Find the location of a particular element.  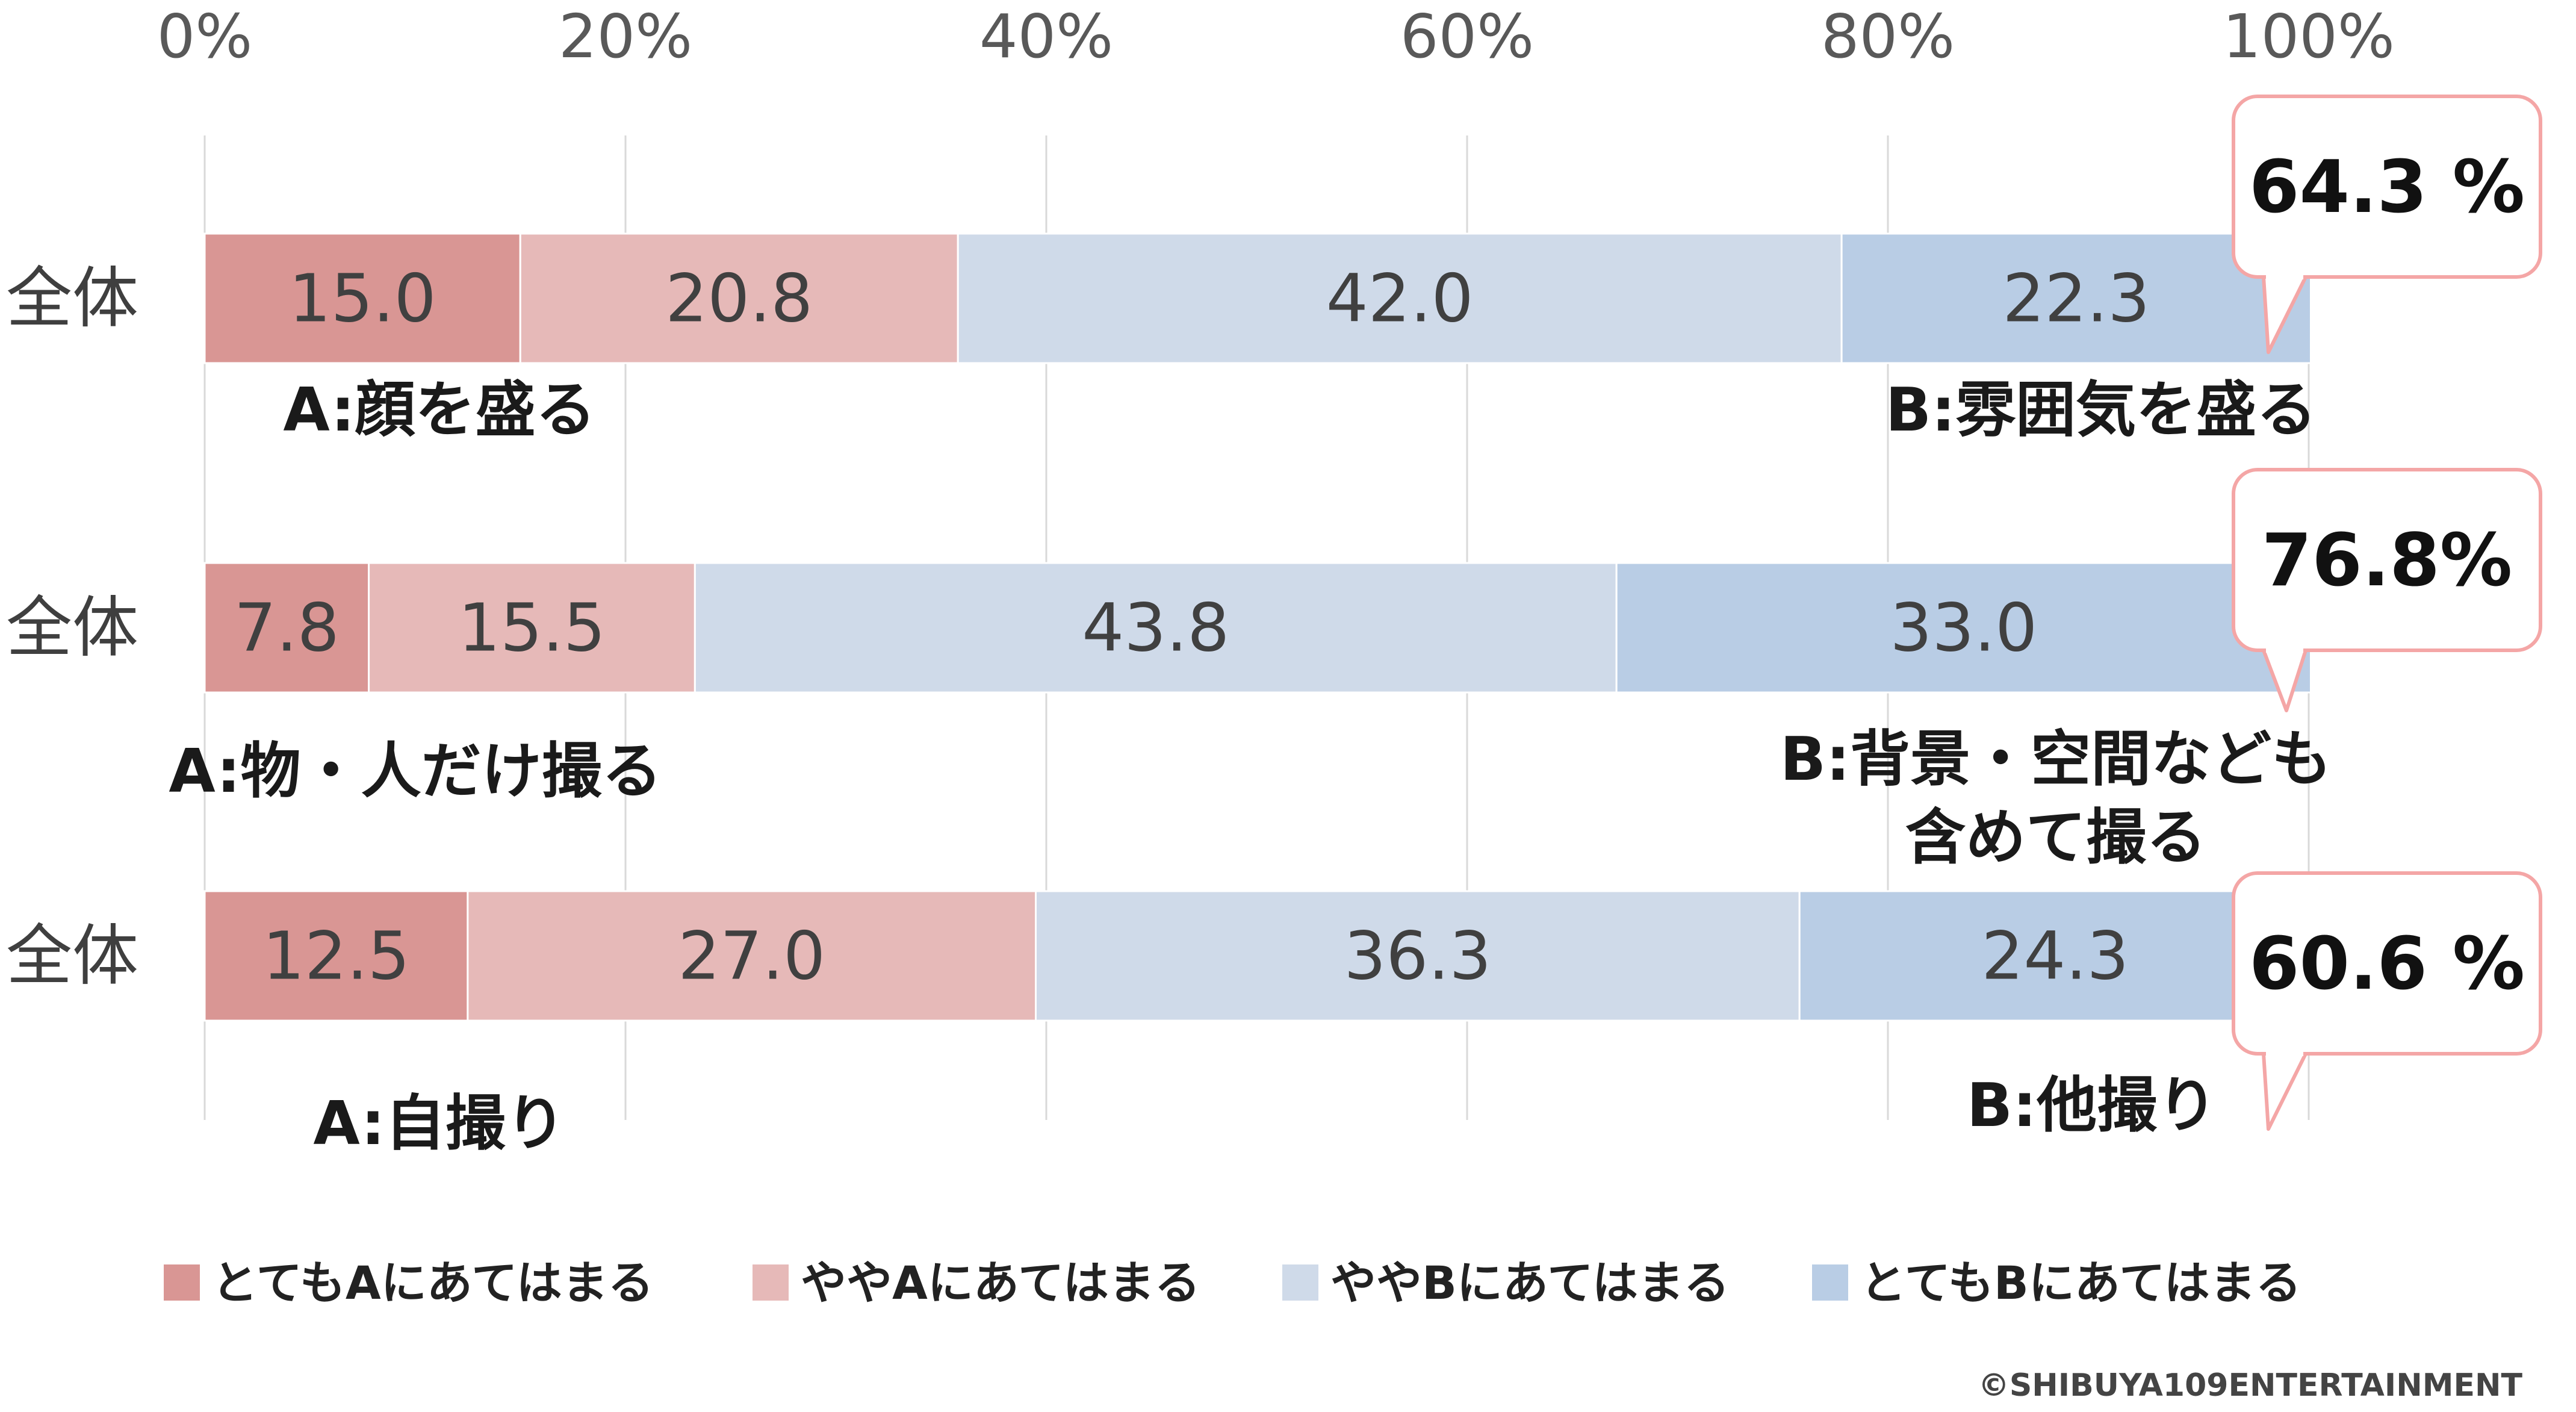

value-label: 27.0 is located at coordinates (751, 957).